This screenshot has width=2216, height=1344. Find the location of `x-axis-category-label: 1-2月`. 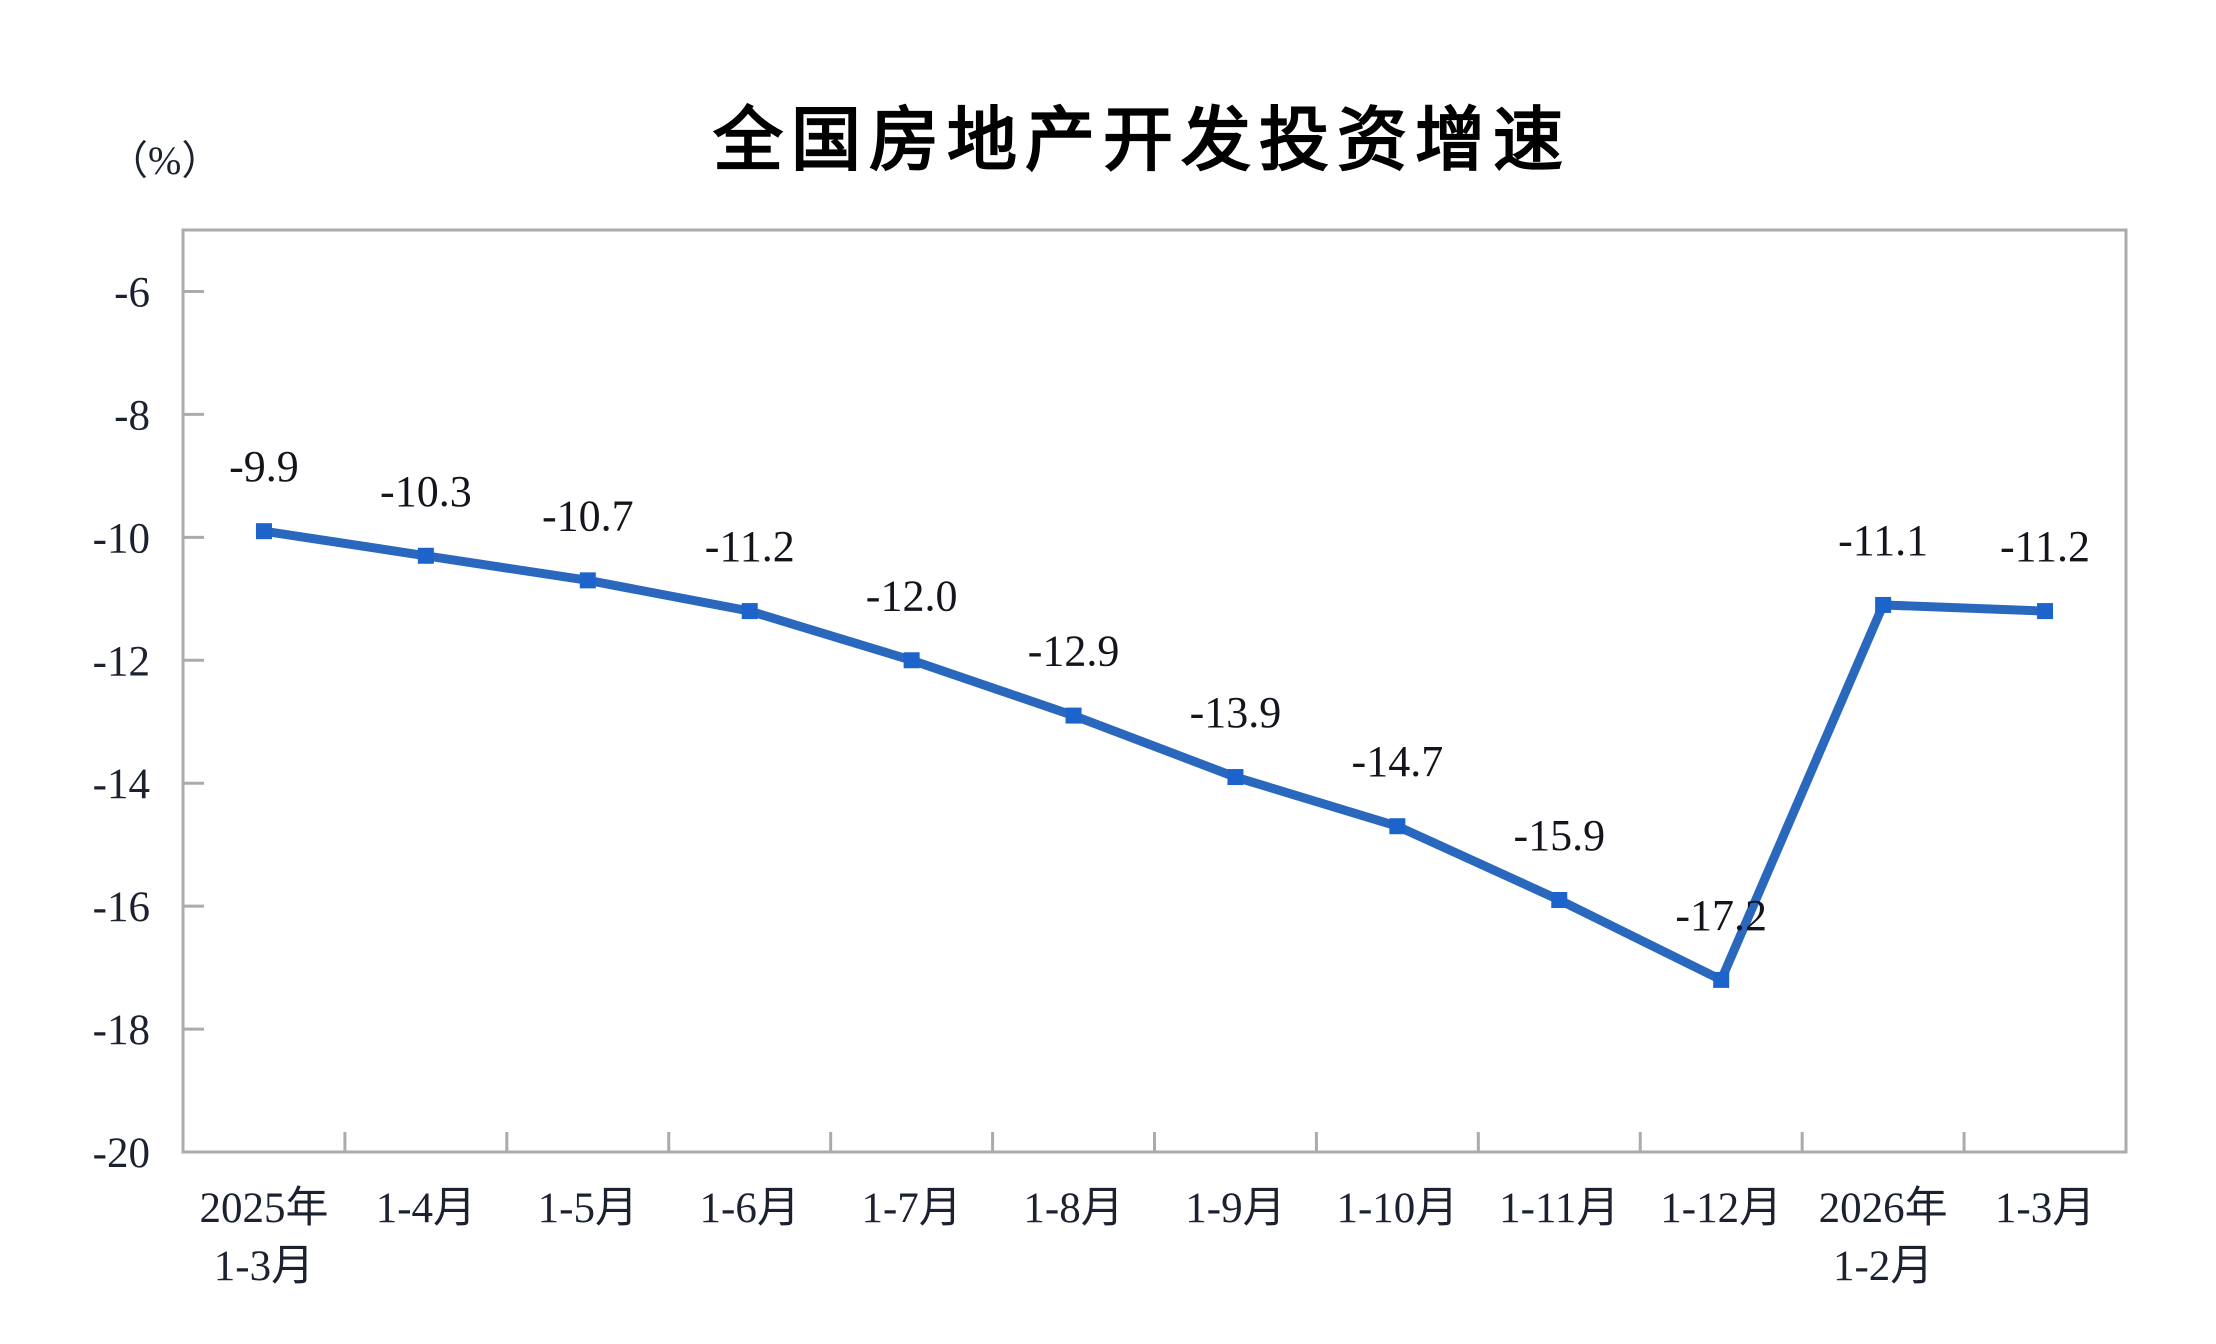

x-axis-category-label: 1-2月 is located at coordinates (1883, 1266).